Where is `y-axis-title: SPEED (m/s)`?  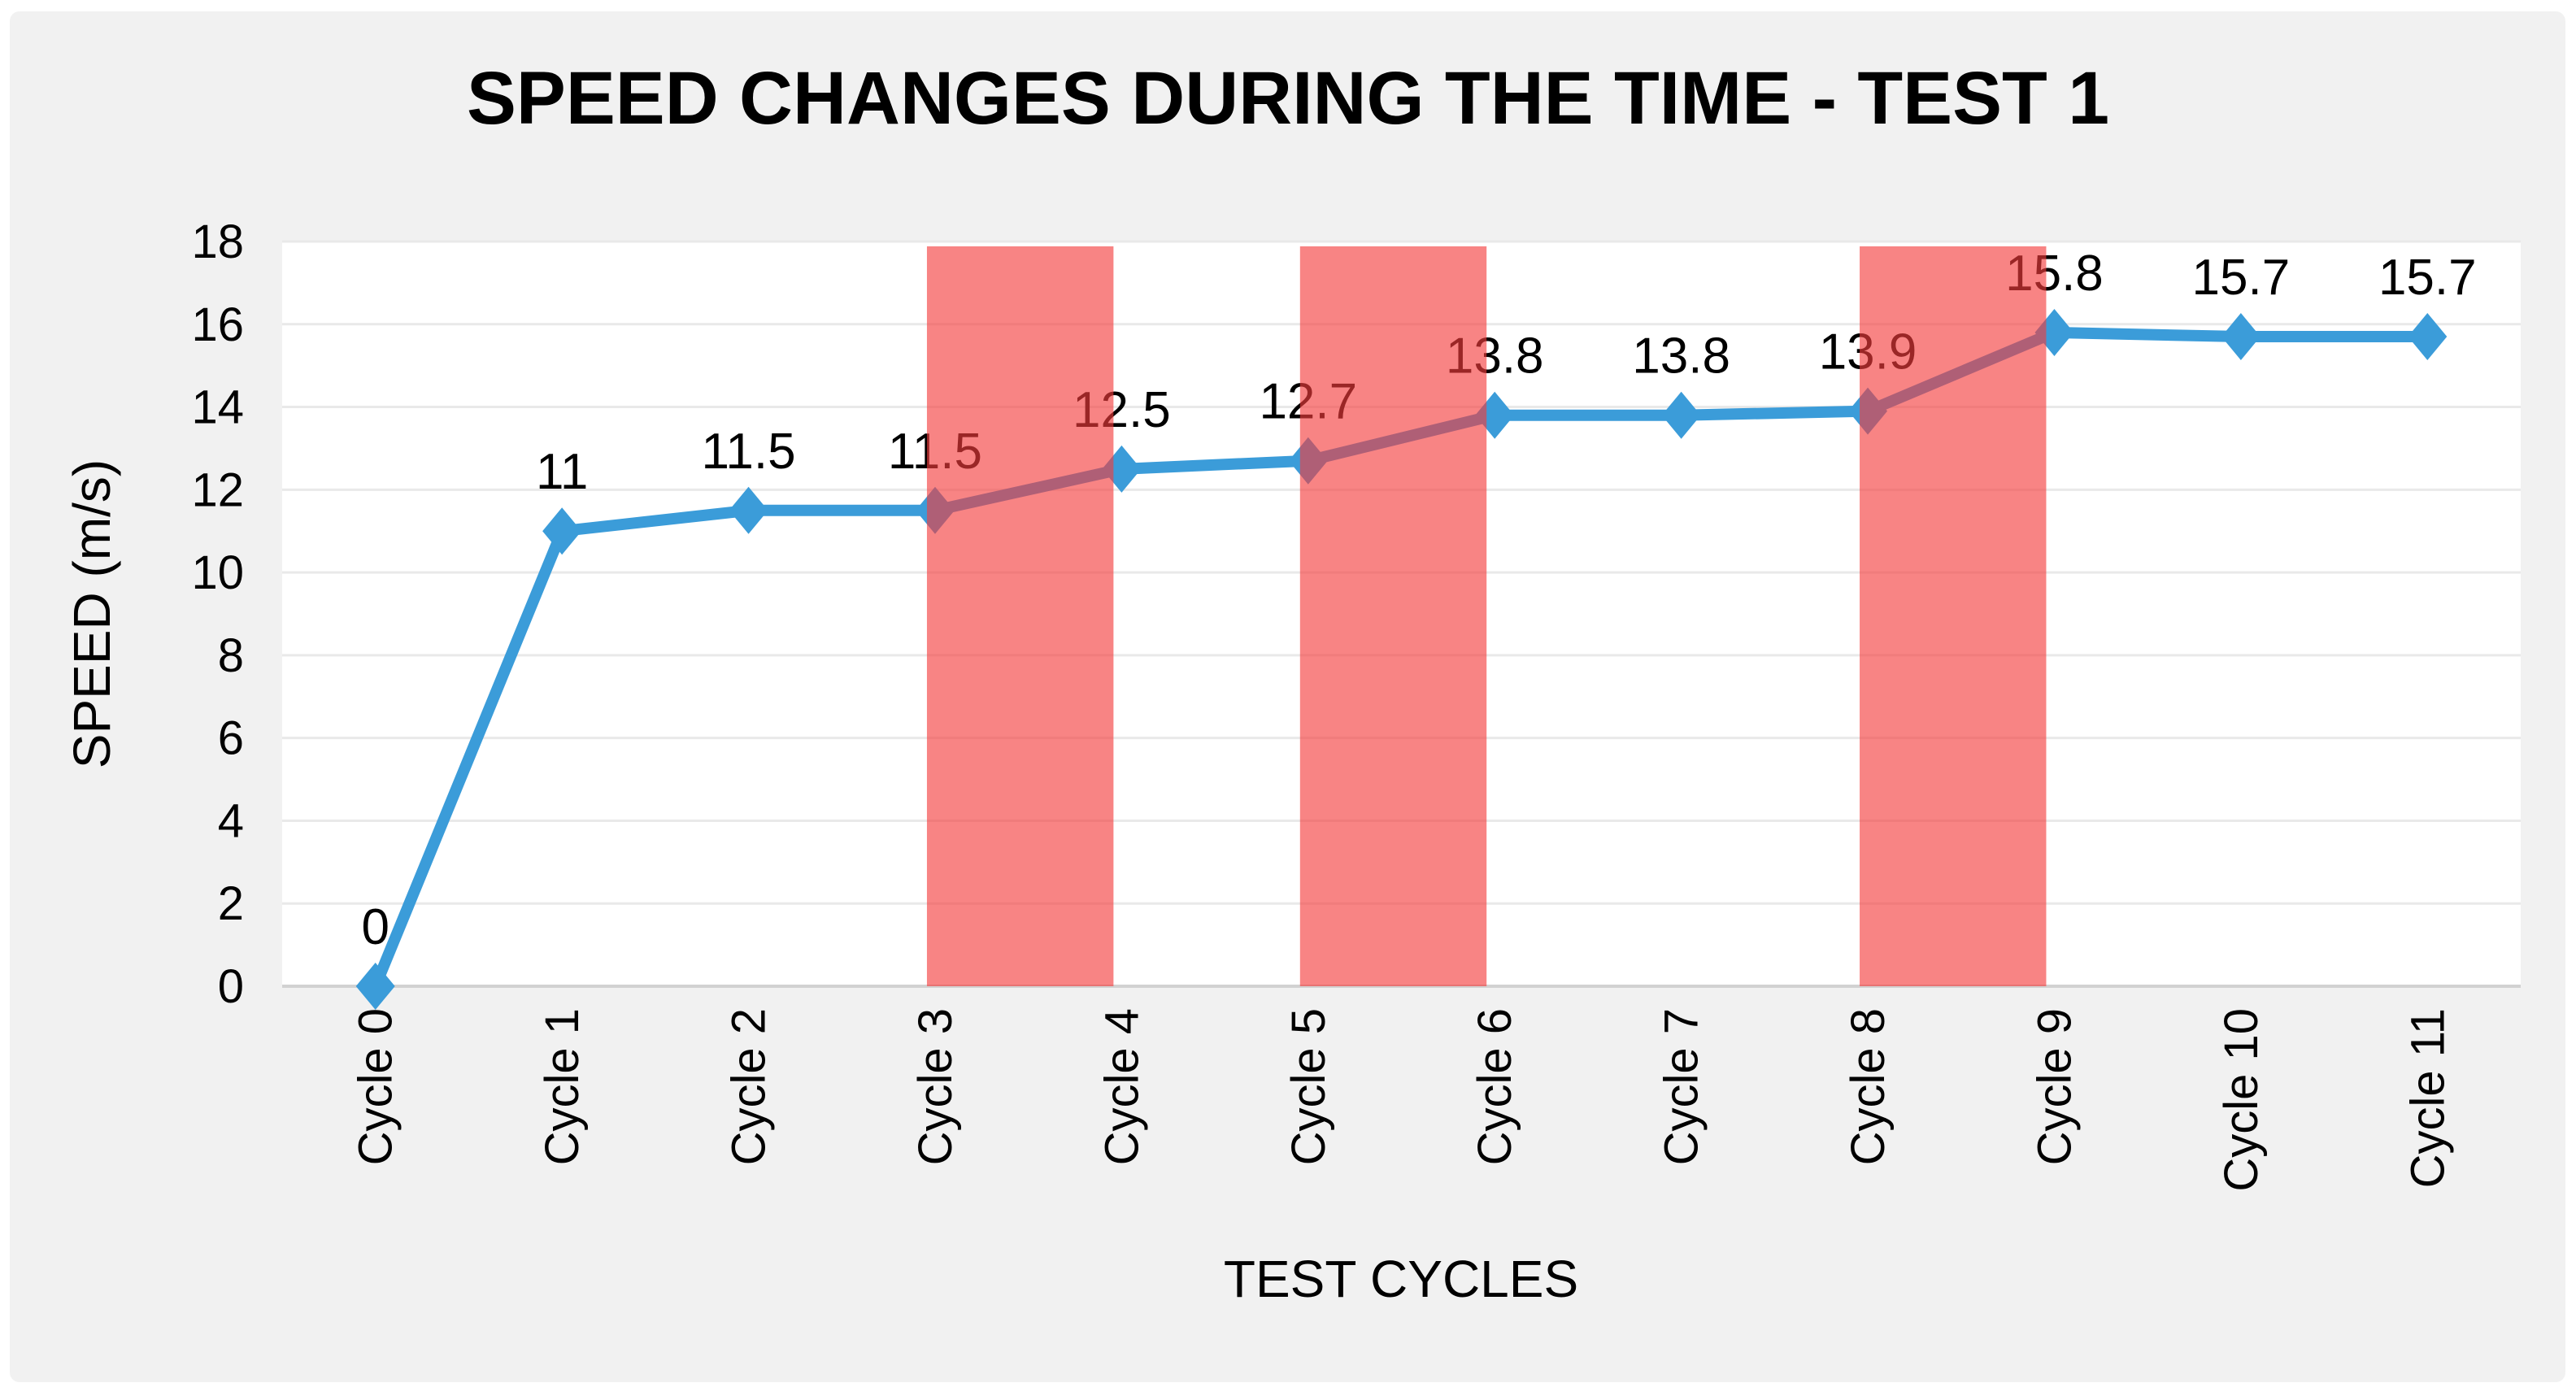
y-axis-title: SPEED (m/s) is located at coordinates (92, 613).